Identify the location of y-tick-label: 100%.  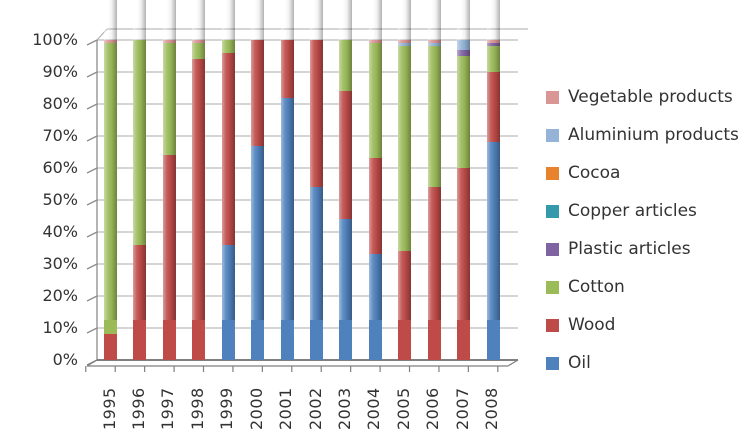
(55, 39).